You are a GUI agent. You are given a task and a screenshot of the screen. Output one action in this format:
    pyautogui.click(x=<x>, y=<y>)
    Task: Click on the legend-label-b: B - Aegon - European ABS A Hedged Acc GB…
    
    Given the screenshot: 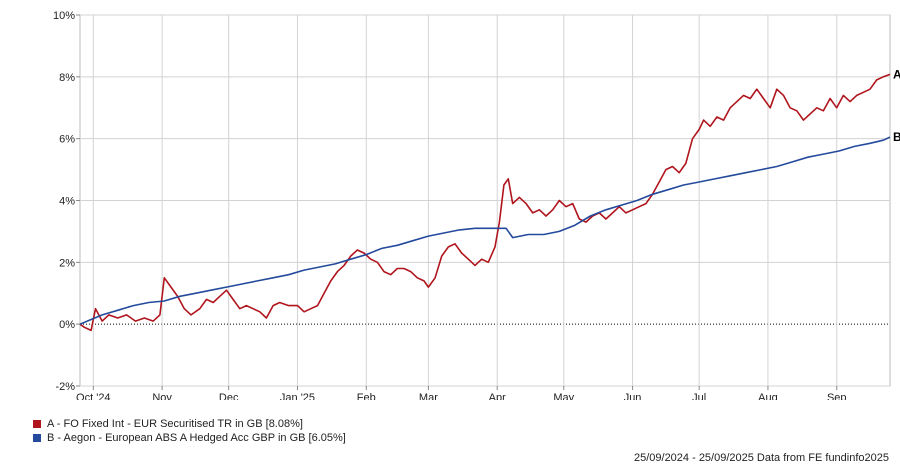 What is the action you would take?
    pyautogui.click(x=196, y=438)
    